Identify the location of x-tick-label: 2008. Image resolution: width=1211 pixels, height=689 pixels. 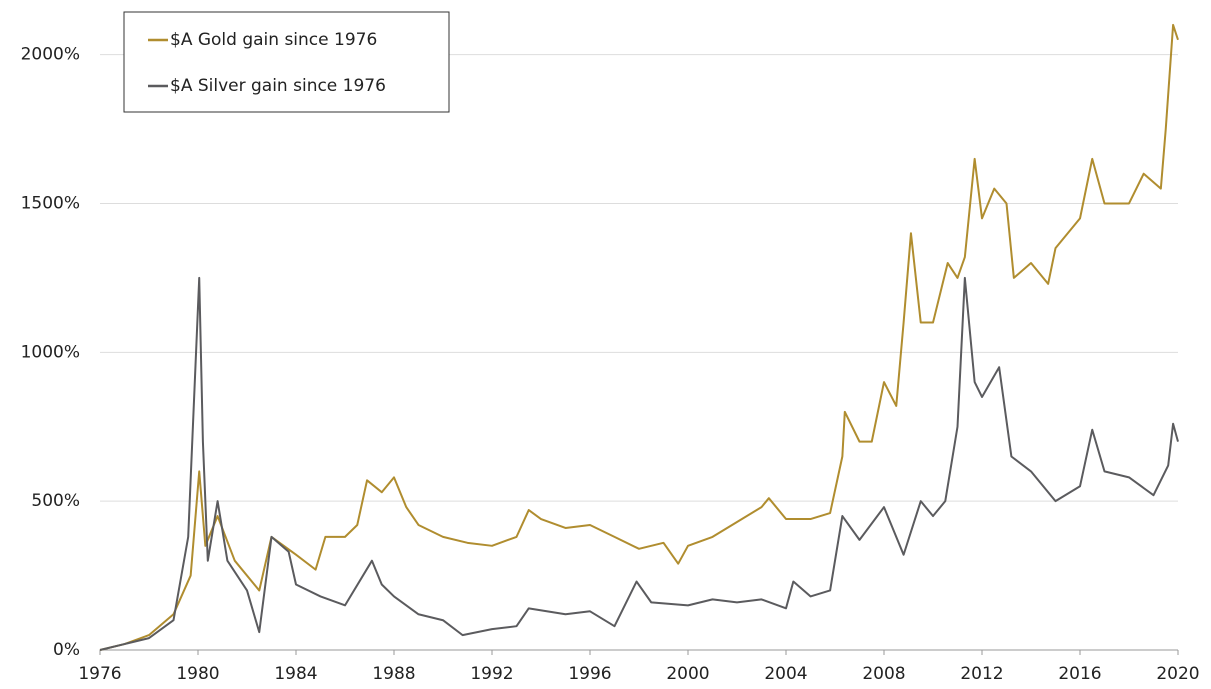
(883, 674).